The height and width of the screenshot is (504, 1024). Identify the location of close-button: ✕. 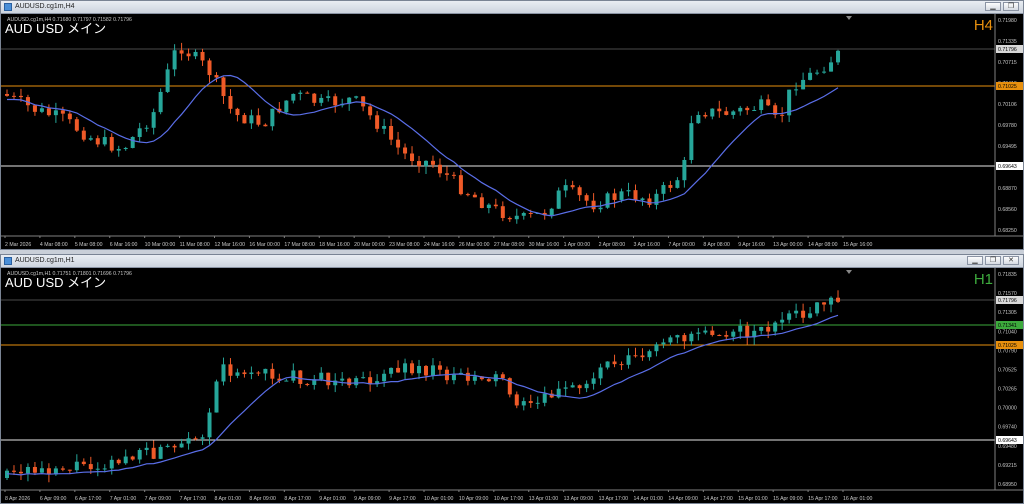
(1011, 260).